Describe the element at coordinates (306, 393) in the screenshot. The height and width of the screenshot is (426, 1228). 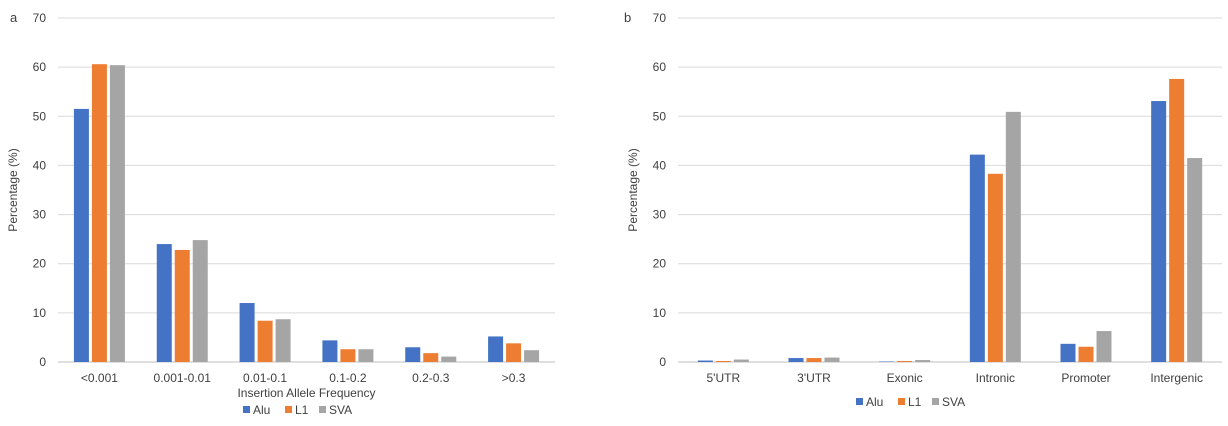
I see `x-axis-label: Insertion Allele Frequency` at that location.